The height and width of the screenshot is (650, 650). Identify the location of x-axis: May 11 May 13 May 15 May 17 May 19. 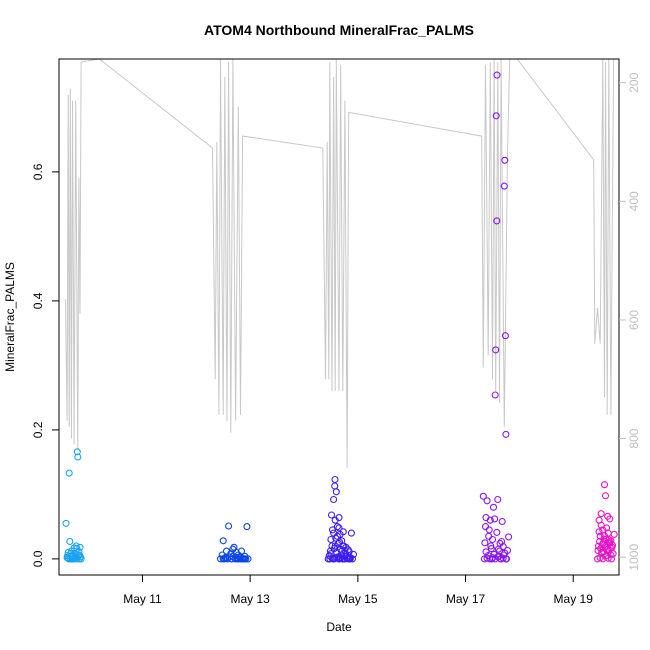
(358, 590).